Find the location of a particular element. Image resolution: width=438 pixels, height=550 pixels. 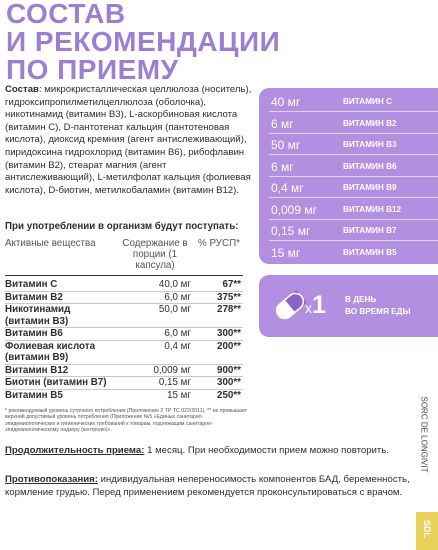

dose-multiplier: x1 is located at coordinates (315, 305).